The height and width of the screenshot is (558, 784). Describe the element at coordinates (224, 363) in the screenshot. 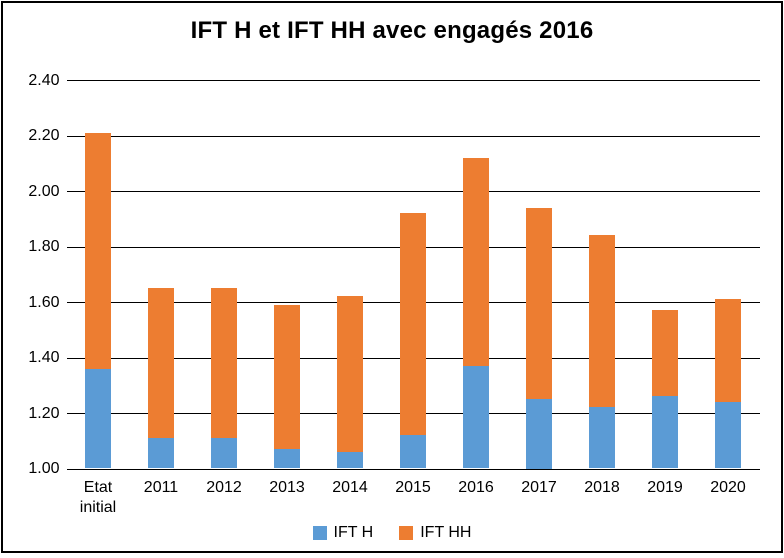

I see `bar-segment-ift-hh-2012` at that location.